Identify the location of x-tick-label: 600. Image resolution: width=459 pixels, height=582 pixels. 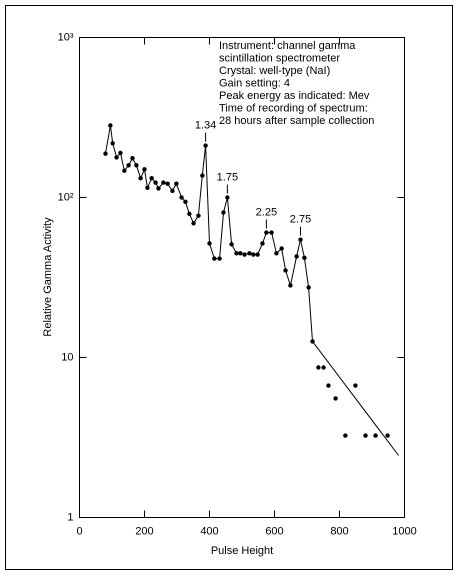
(274, 531).